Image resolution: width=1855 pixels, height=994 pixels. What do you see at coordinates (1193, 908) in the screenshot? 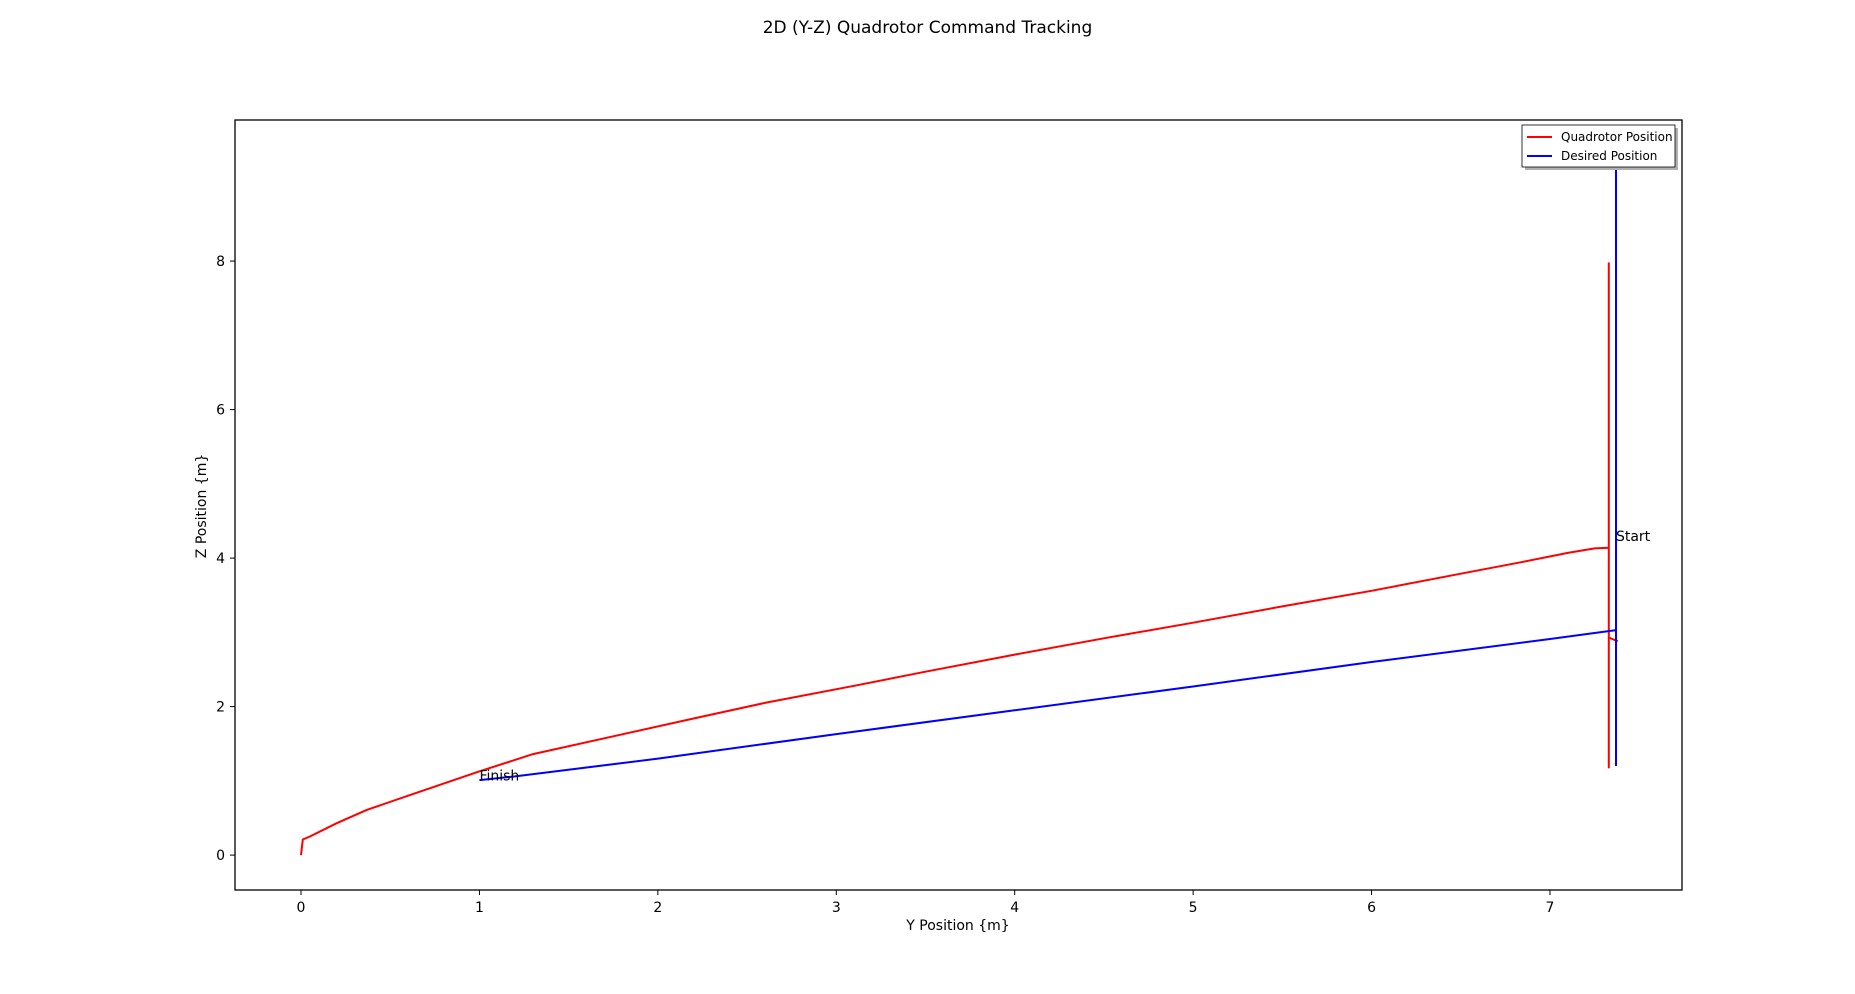
I see `x-tick-label: 5` at bounding box center [1193, 908].